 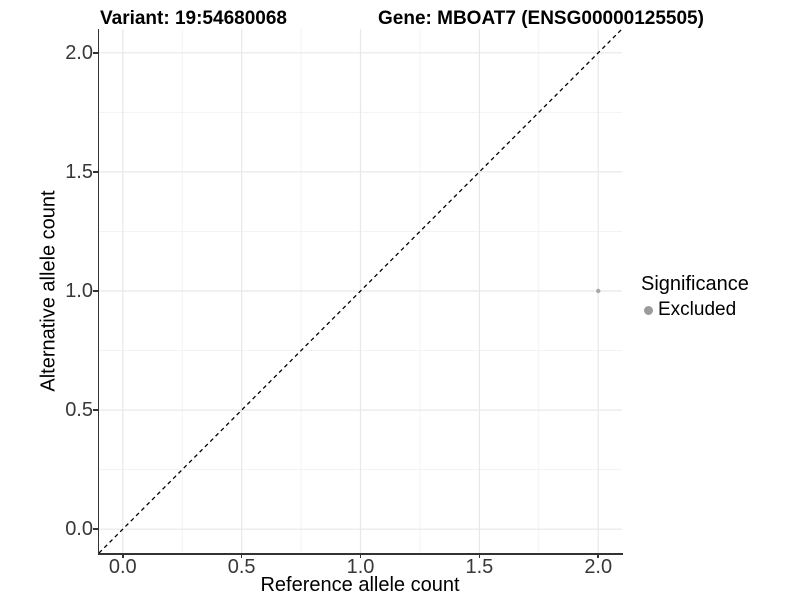 I want to click on x-tick-label: 0.5, so click(x=241, y=567).